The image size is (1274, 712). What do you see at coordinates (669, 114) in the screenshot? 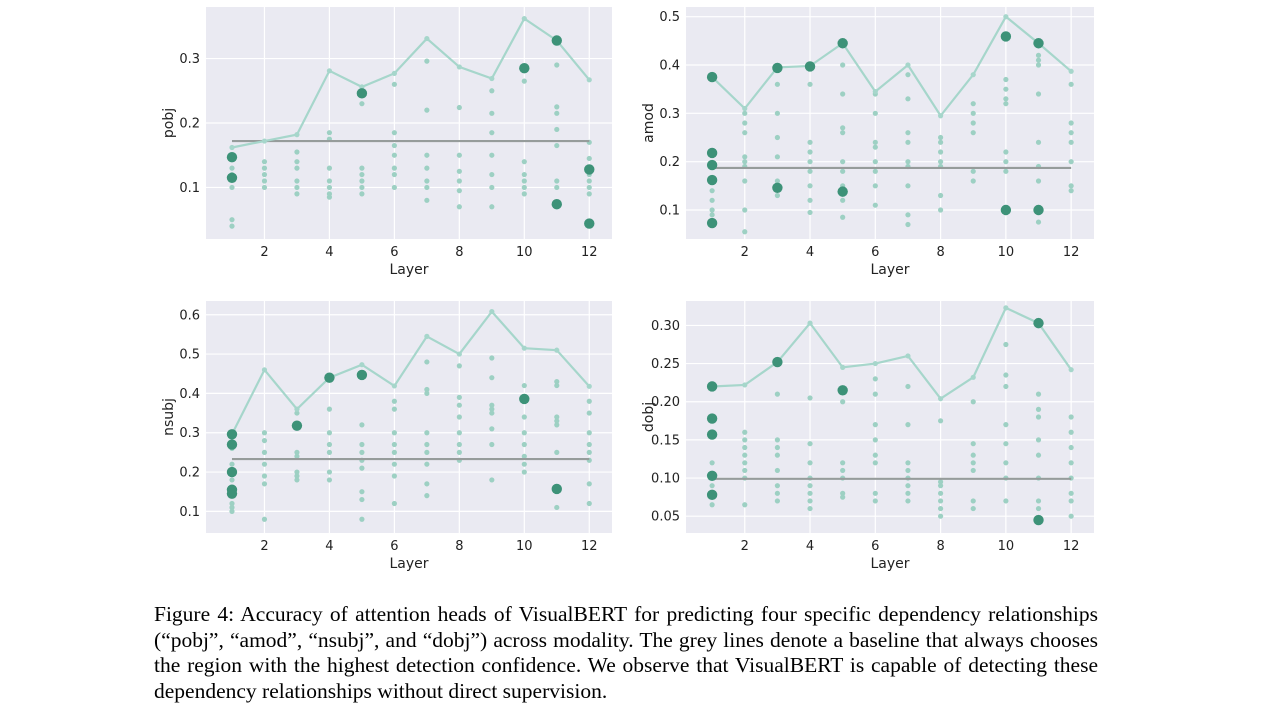
I see `y-tick-label: 0.3` at bounding box center [669, 114].